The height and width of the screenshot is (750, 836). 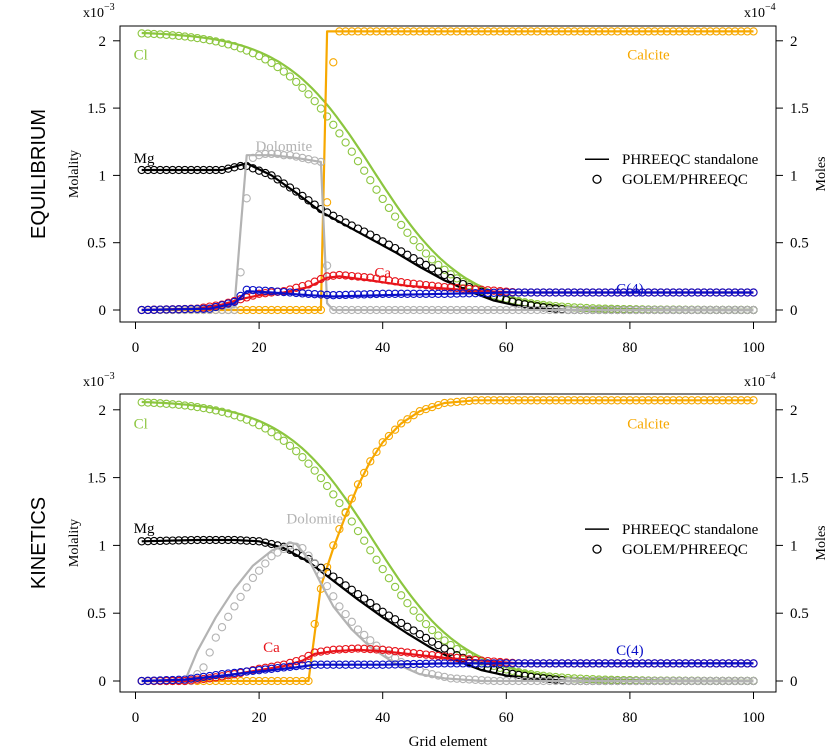 I want to click on y-tick-label-left: 0.5, so click(x=96, y=614).